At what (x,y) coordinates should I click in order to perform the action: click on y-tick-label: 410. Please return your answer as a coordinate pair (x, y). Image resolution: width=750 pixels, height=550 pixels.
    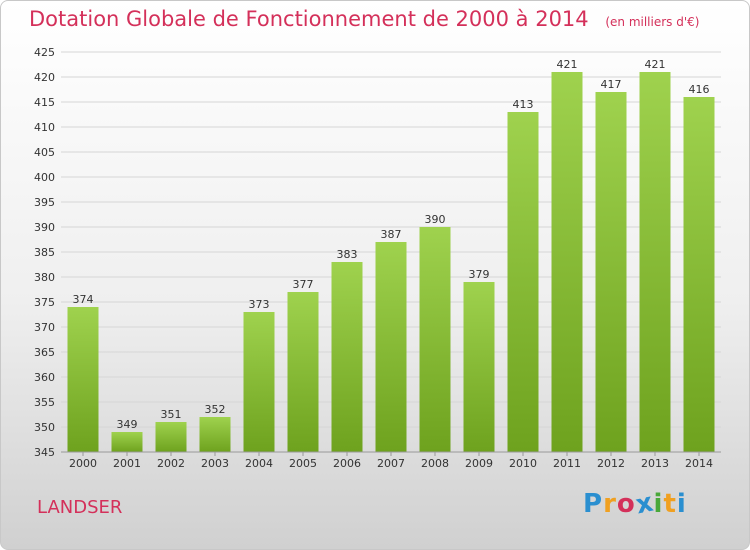
    Looking at the image, I should click on (44, 127).